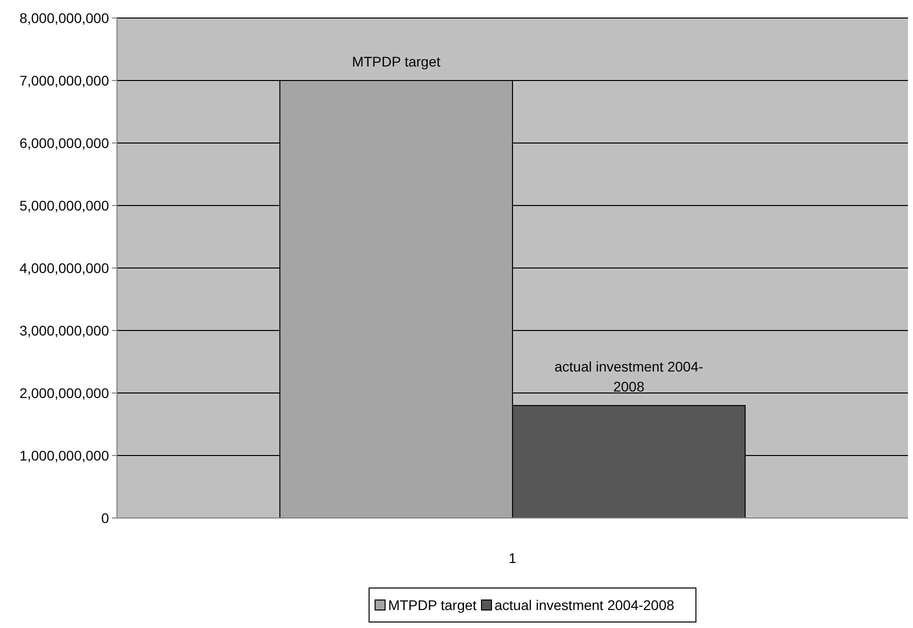 This screenshot has height=628, width=913. What do you see at coordinates (396, 62) in the screenshot?
I see `text: MTPDP target` at bounding box center [396, 62].